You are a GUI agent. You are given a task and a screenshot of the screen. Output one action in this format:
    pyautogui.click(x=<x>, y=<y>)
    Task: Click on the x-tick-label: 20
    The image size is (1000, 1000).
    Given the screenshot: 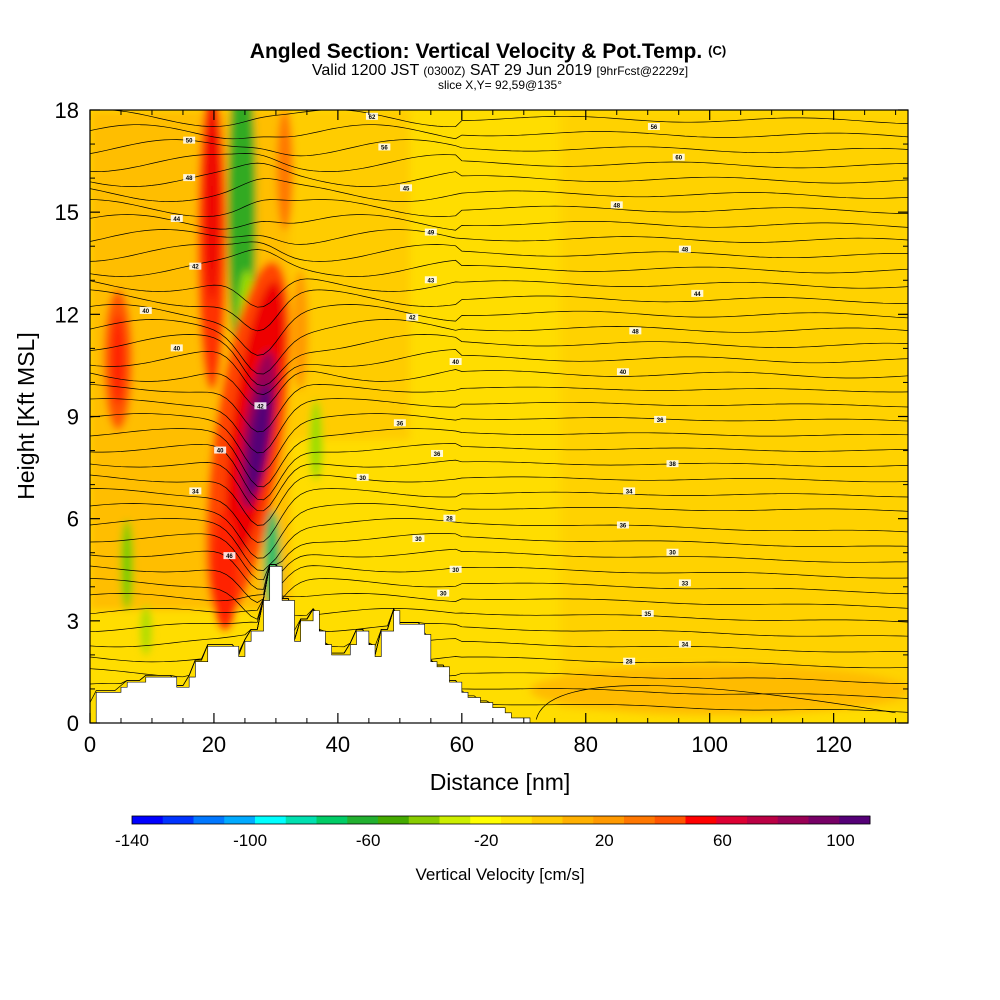 What is the action you would take?
    pyautogui.click(x=214, y=744)
    